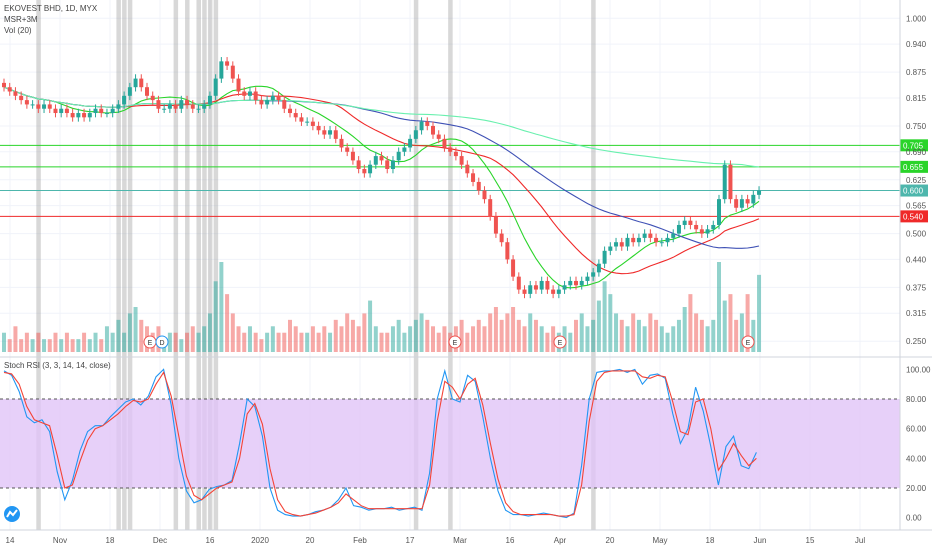 This screenshot has width=932, height=555. I want to click on price-line-label: 0.540, so click(913, 216).